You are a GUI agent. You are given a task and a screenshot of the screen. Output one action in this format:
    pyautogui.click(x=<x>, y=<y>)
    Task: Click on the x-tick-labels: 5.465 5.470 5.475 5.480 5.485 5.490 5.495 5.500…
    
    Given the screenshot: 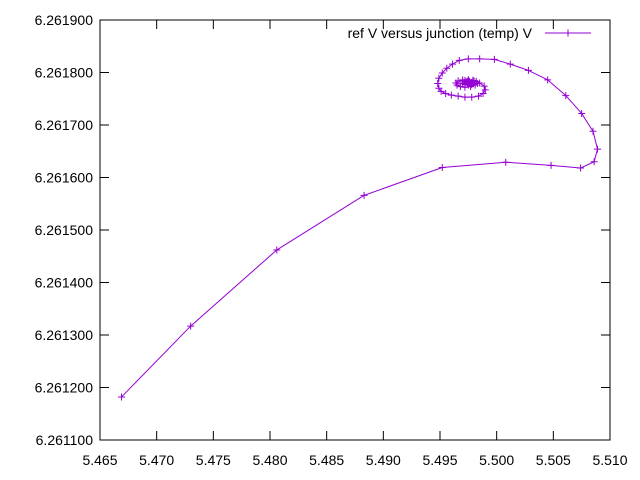 What is the action you would take?
    pyautogui.click(x=354, y=460)
    